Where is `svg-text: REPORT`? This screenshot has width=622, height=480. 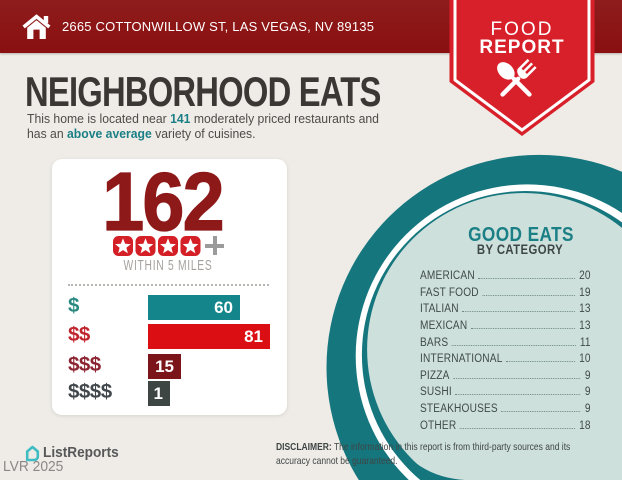
svg-text: REPORT is located at coordinates (521, 47).